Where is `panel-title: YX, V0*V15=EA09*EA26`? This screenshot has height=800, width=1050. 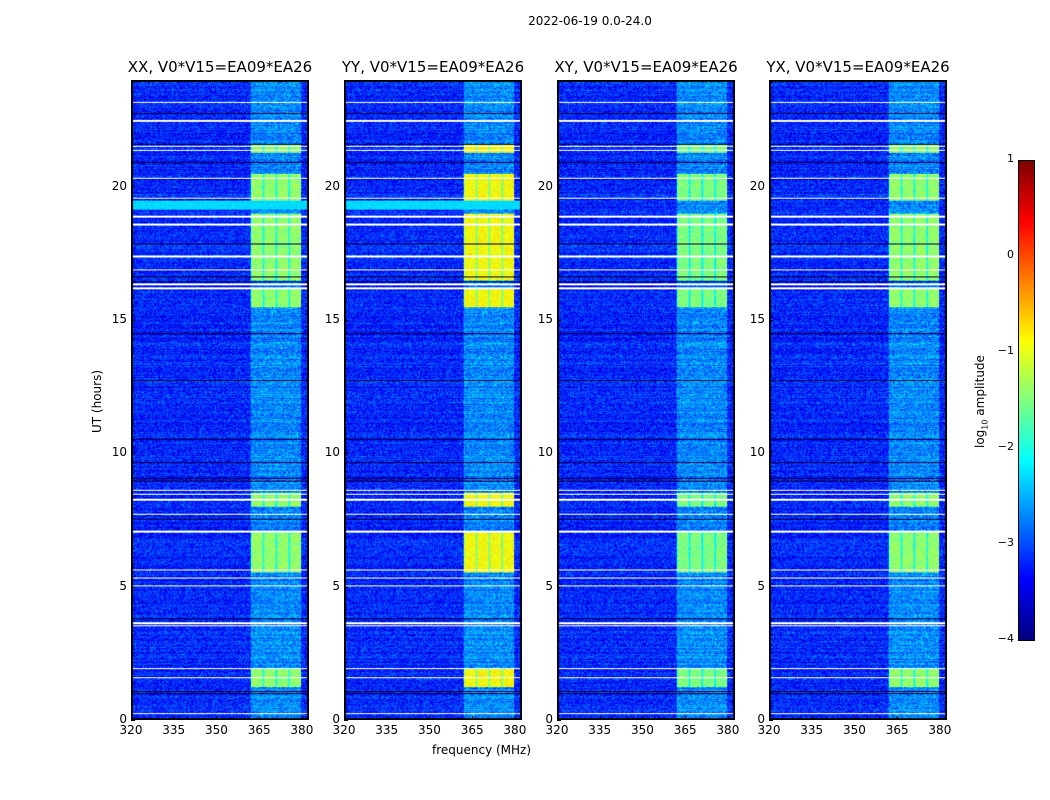
panel-title: YX, V0*V15=EA09*EA26 is located at coordinates (858, 67).